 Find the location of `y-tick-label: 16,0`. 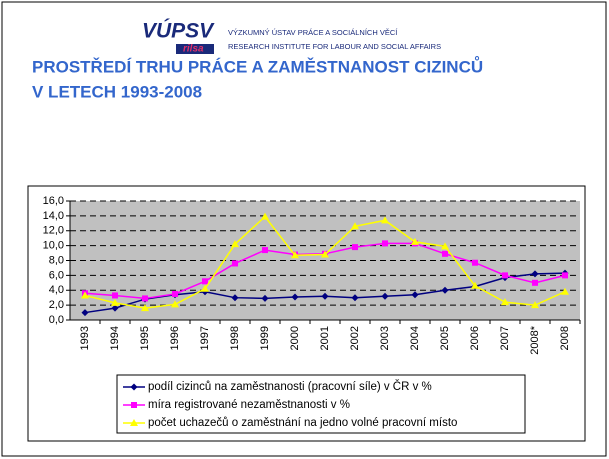

y-tick-label: 16,0 is located at coordinates (53, 201).